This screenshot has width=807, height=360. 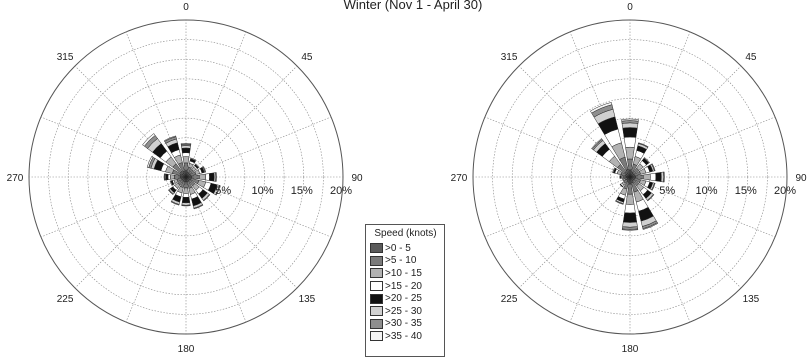 I want to click on legend-item: >20 - 25, so click(x=405, y=298).